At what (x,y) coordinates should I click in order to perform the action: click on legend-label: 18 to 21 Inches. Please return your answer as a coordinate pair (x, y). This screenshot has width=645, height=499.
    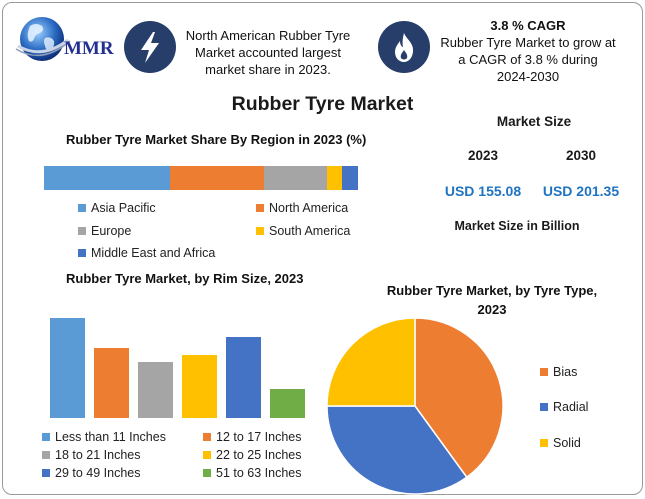
    Looking at the image, I should click on (98, 455).